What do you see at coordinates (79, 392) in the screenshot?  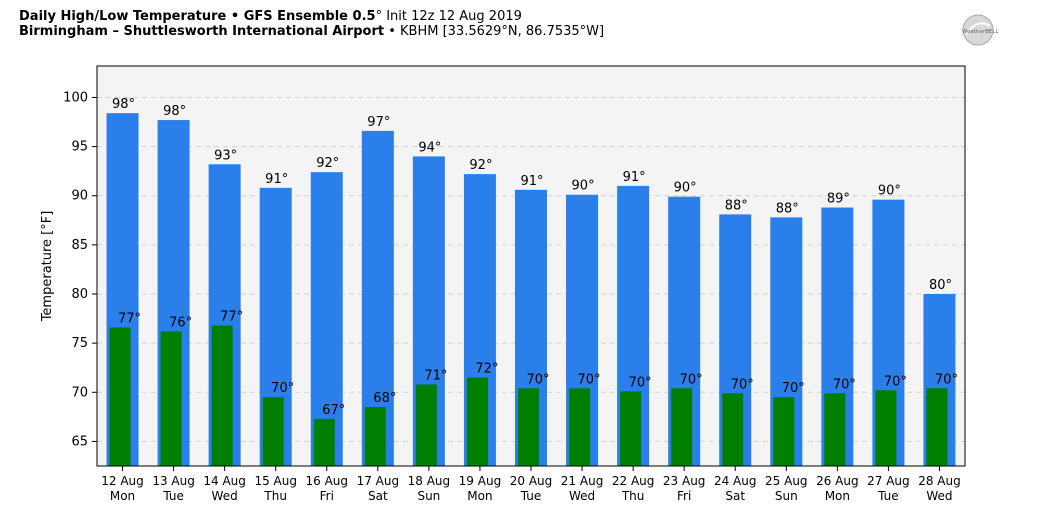 I see `y-tick-label: 70` at bounding box center [79, 392].